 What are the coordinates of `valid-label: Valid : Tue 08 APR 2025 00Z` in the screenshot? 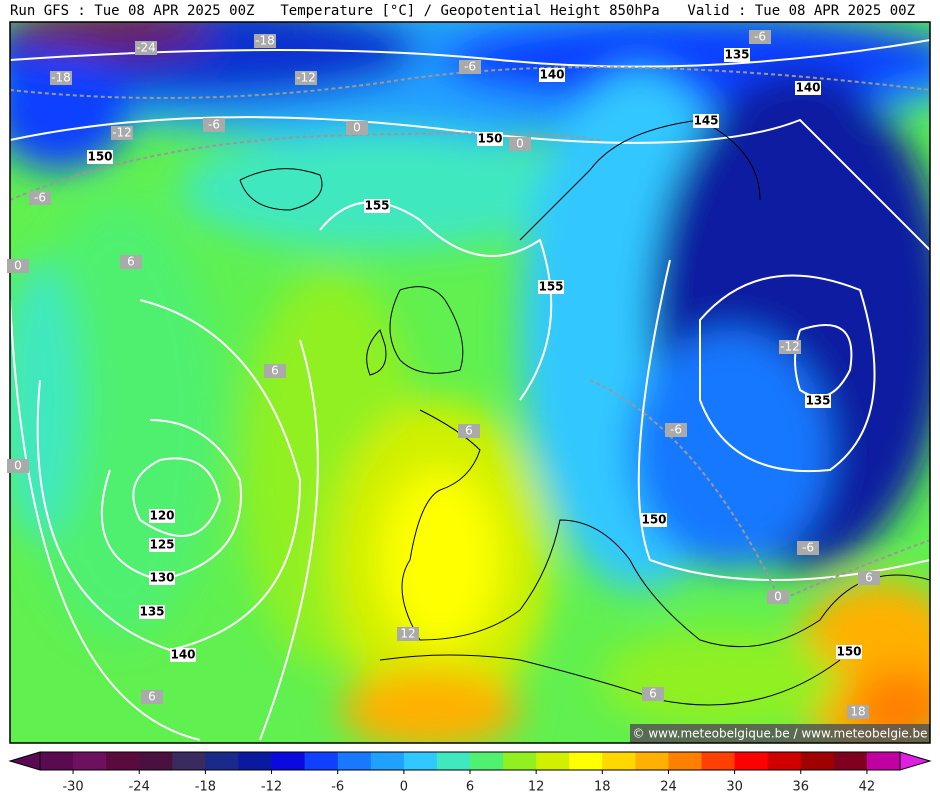 It's located at (801, 11).